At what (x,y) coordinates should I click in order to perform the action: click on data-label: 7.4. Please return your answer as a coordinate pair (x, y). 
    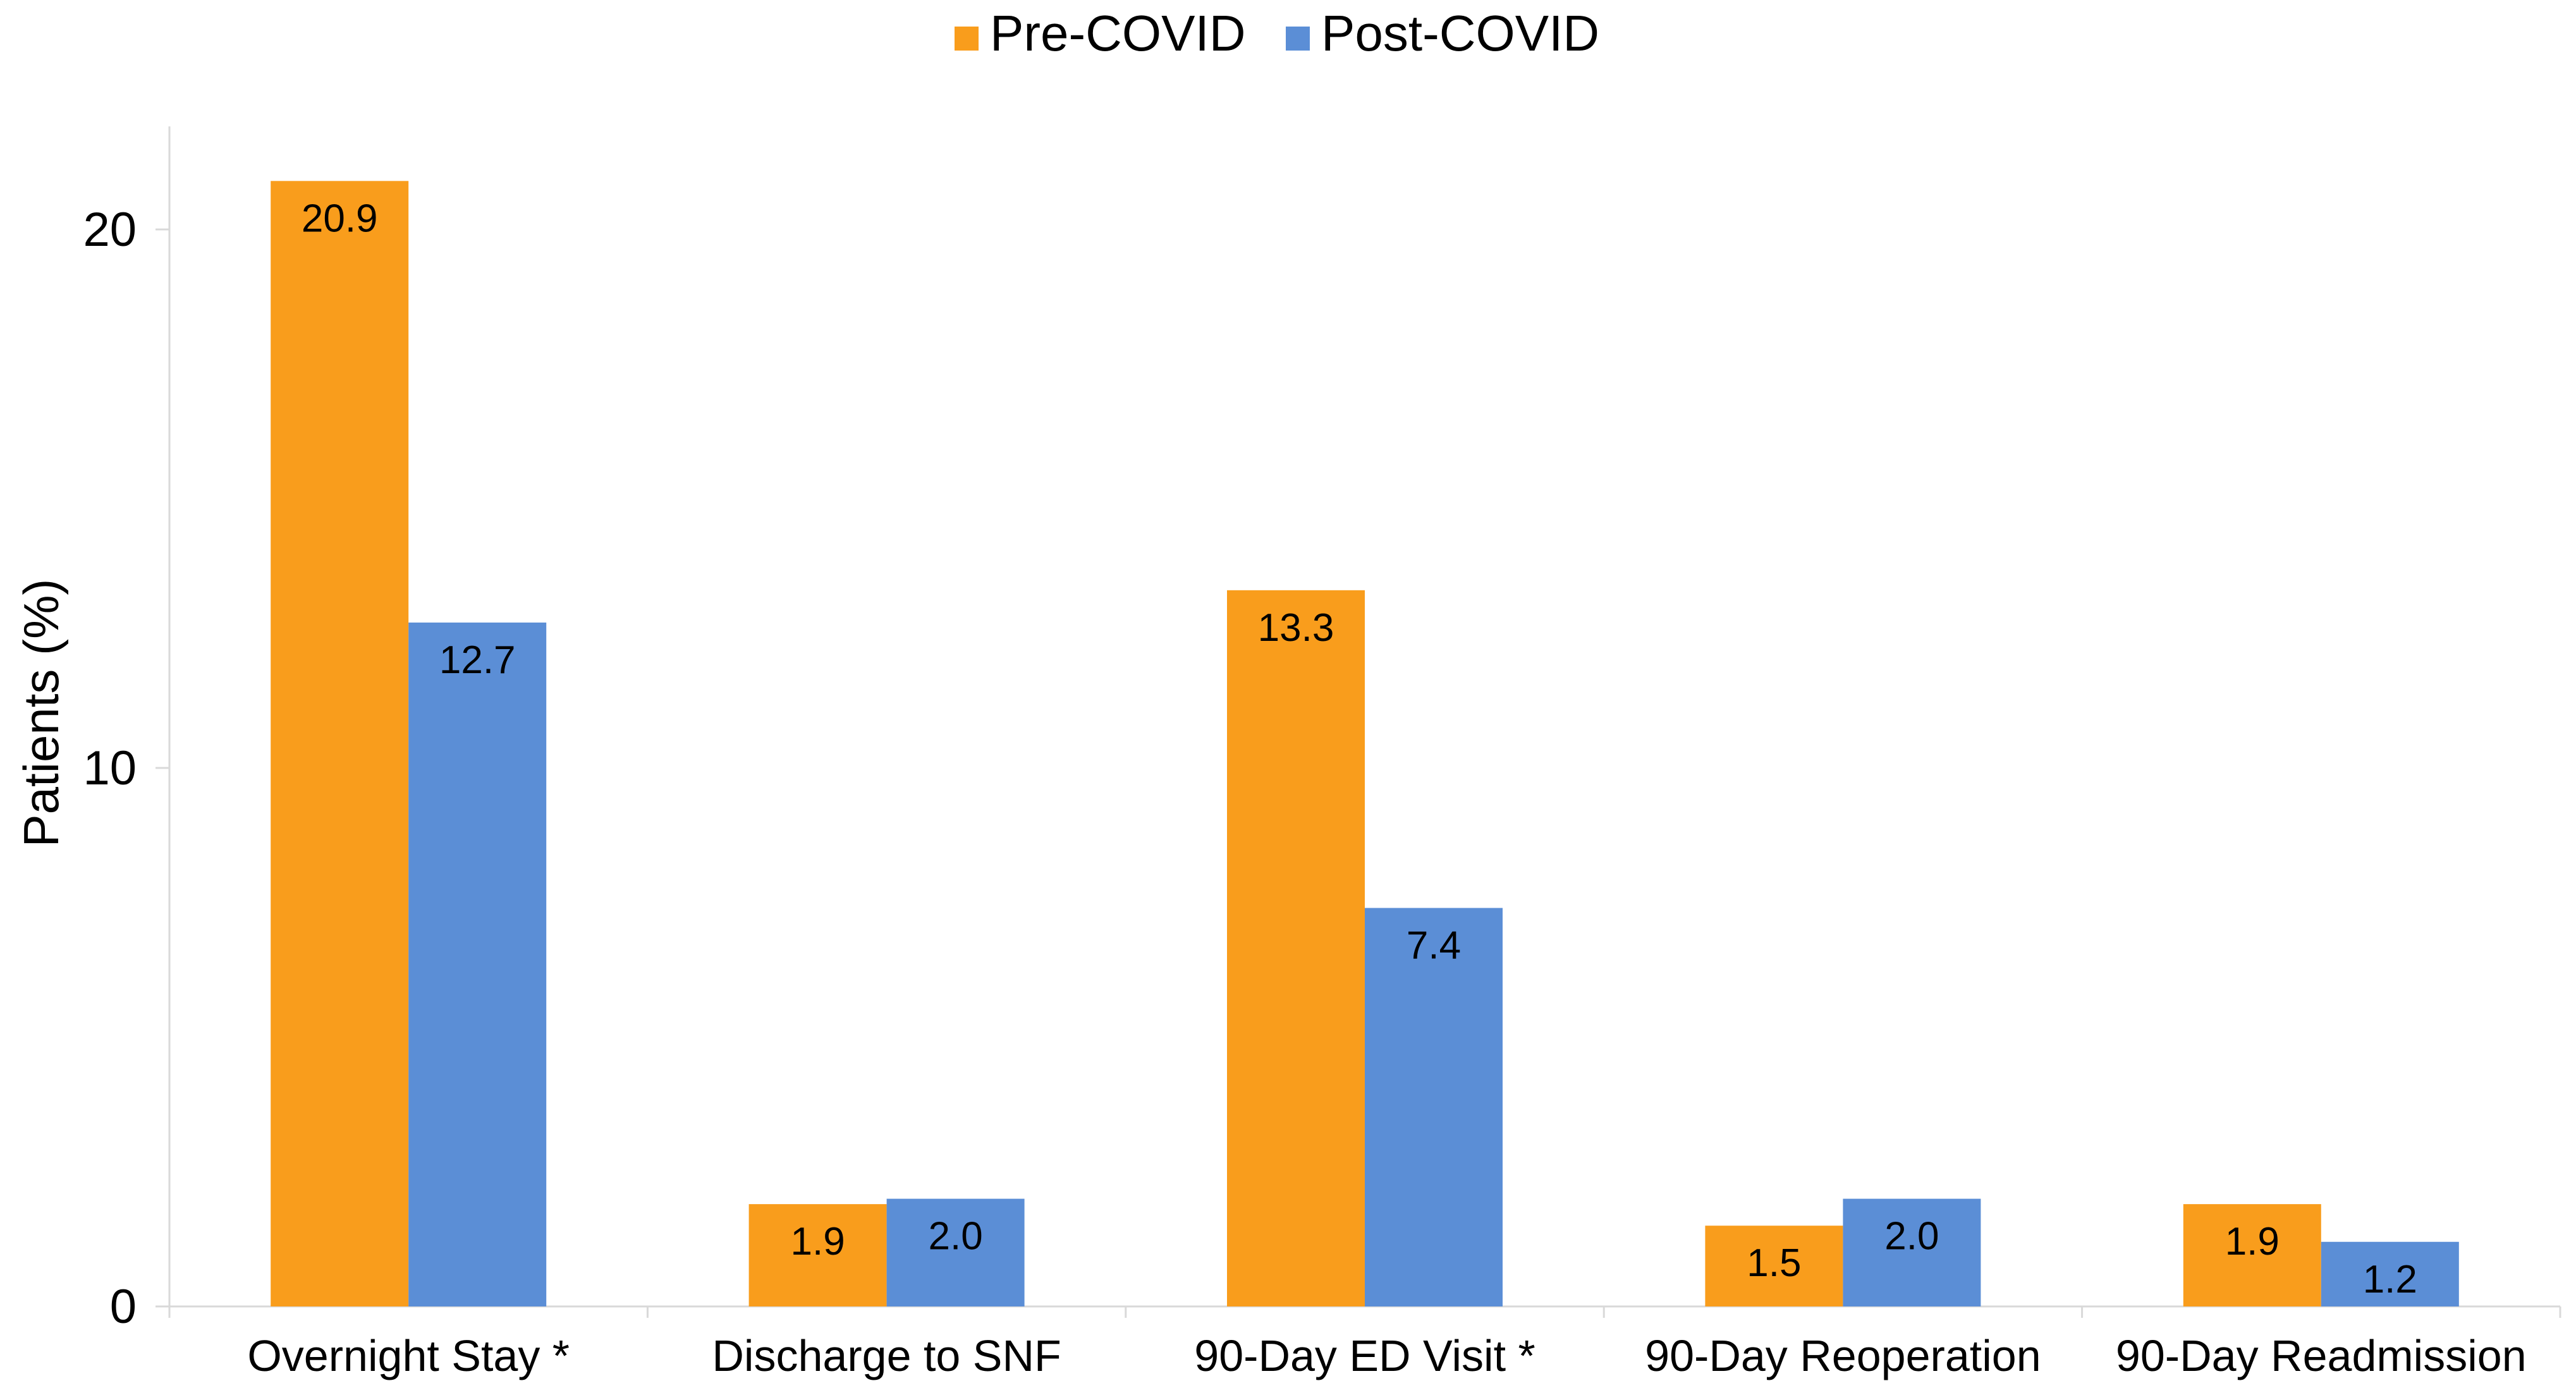
    Looking at the image, I should click on (1434, 946).